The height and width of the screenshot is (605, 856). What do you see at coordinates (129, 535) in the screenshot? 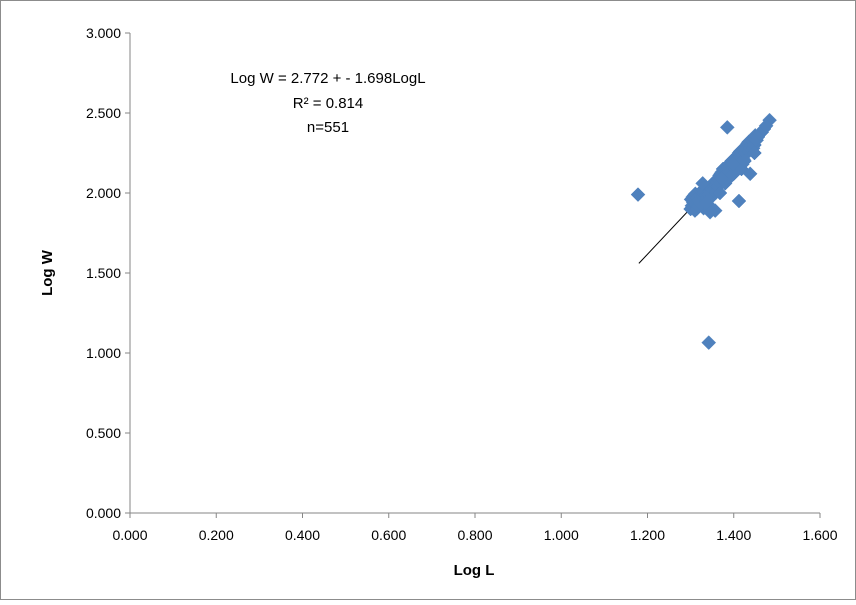
I see `x-tick-label: 0.000` at bounding box center [129, 535].